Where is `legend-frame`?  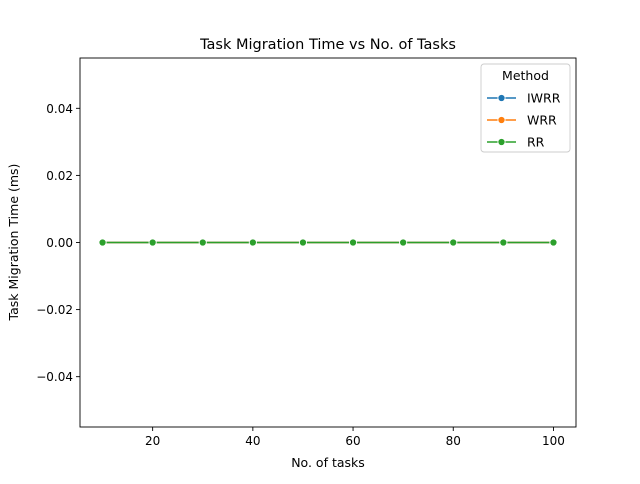
legend-frame is located at coordinates (525, 108).